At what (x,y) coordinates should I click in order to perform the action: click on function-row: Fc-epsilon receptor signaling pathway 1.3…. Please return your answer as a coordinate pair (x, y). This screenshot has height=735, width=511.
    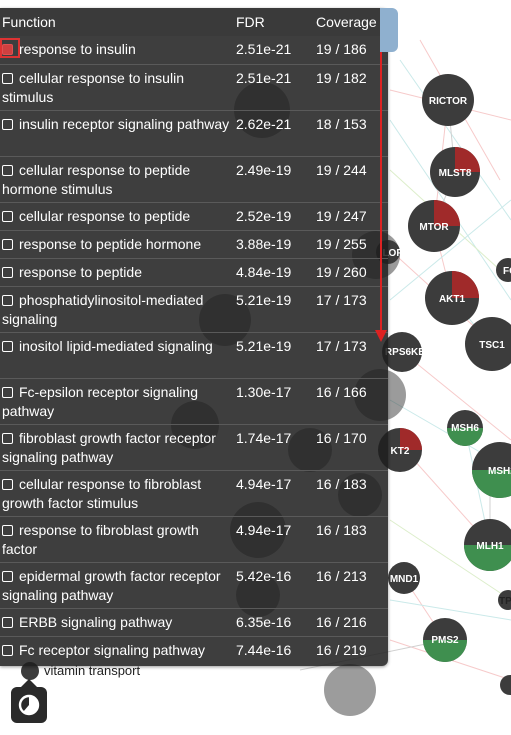
    Looking at the image, I should click on (194, 401).